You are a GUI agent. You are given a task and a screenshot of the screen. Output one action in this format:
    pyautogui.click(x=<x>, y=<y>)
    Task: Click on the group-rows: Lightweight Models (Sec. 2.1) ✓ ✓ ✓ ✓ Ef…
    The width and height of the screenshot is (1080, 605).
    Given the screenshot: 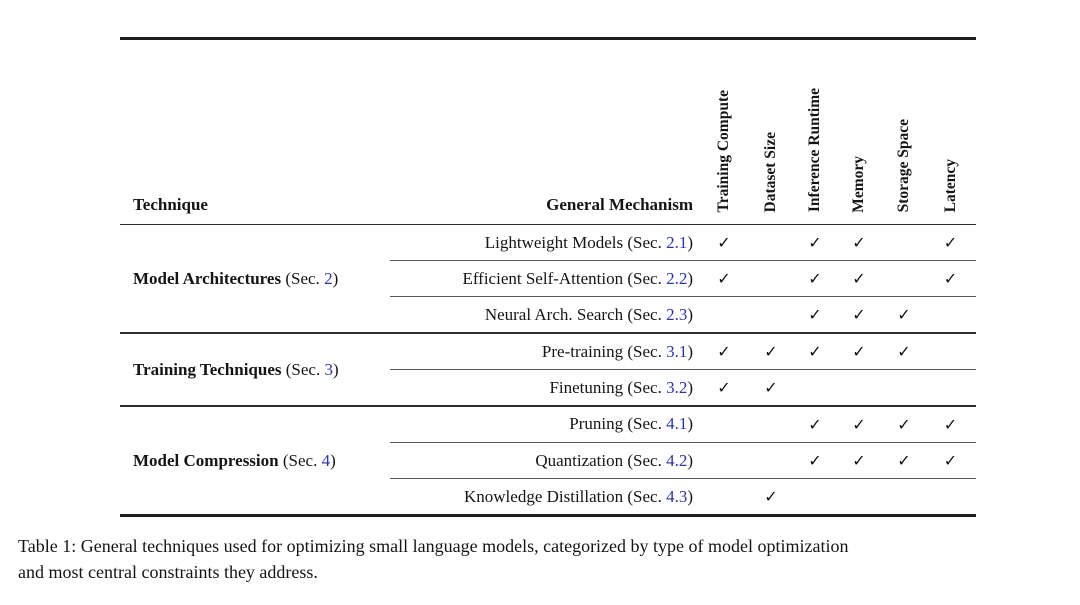 What is the action you would take?
    pyautogui.click(x=683, y=278)
    